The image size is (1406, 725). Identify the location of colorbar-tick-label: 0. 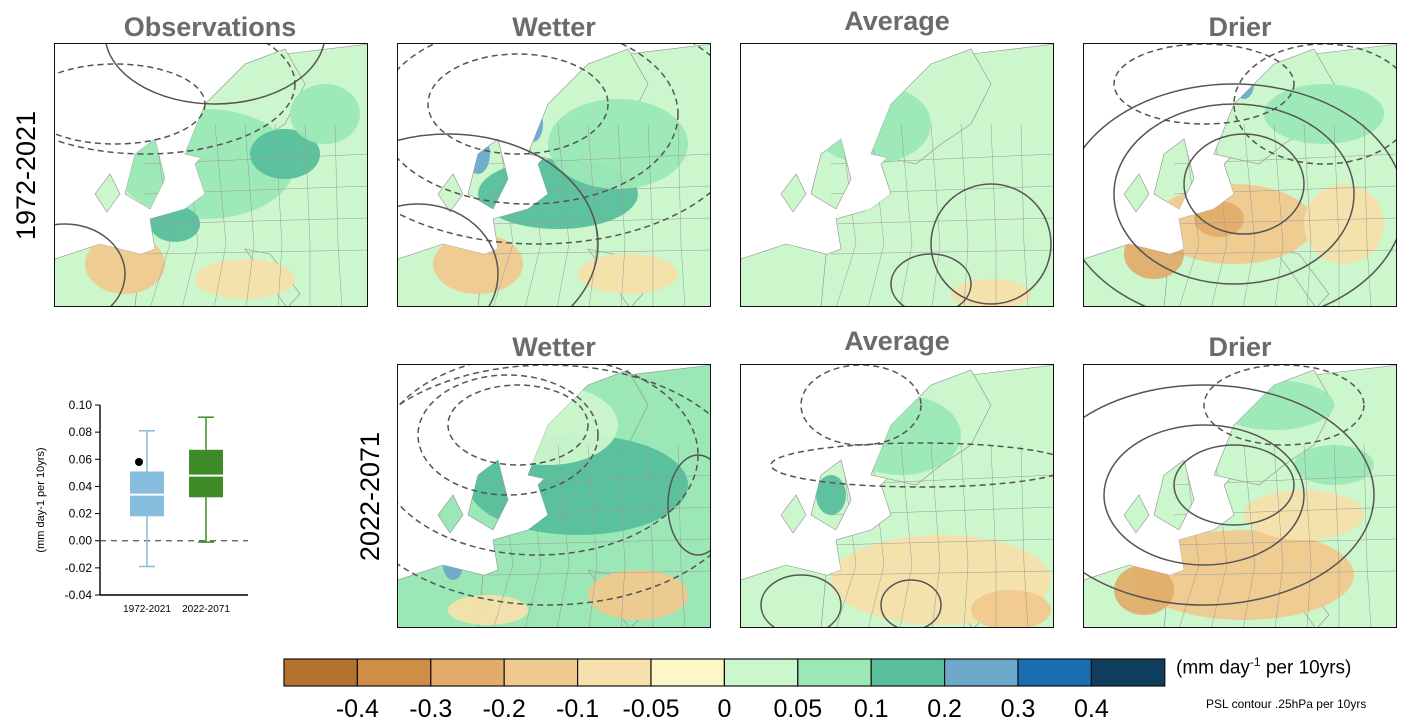
(724, 709).